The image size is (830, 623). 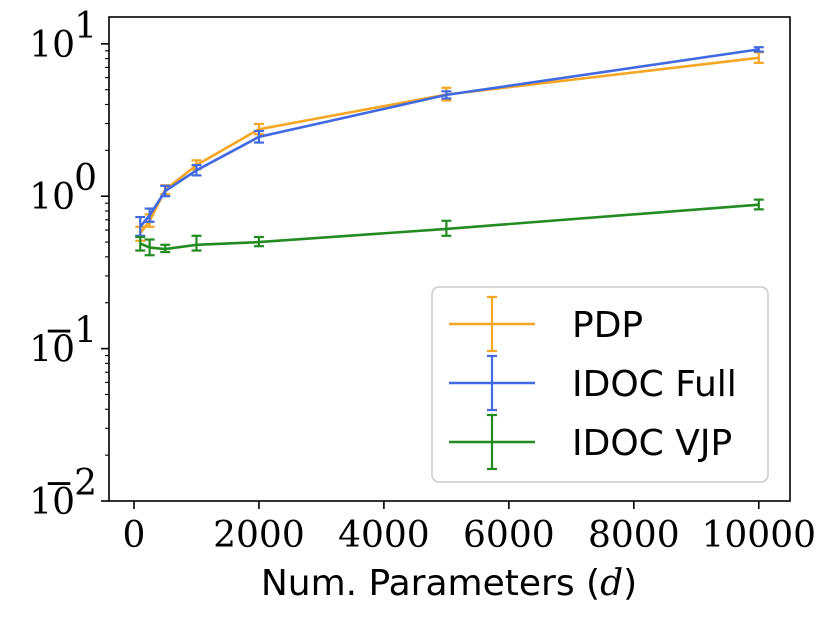 I want to click on x-tick-label: 2000, so click(x=259, y=535).